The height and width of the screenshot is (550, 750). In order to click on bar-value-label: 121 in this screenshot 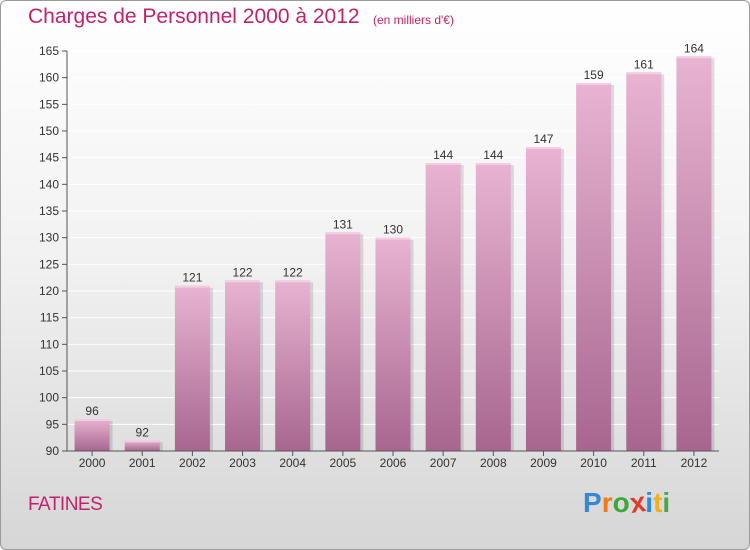, I will do `click(192, 278)`.